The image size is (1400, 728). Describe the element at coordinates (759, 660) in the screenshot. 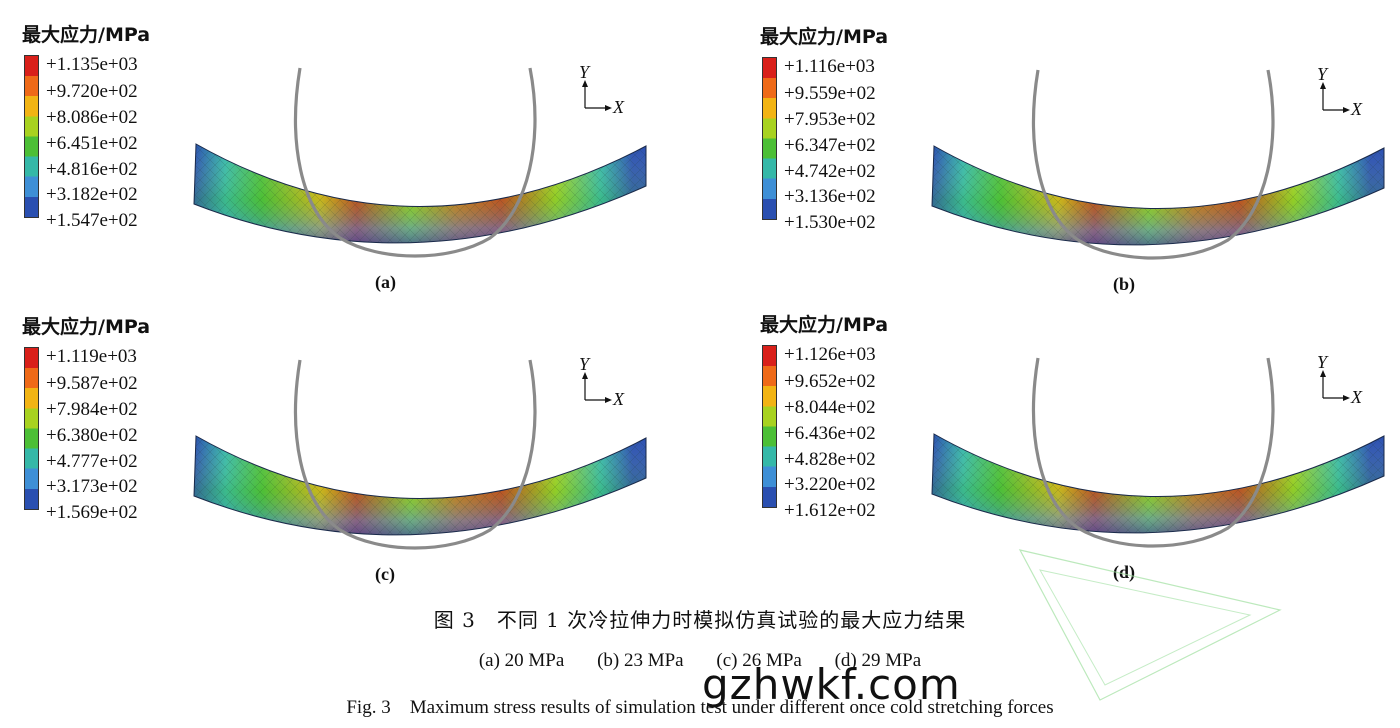

I see `subcaption-c: (c) 26 MPa` at that location.